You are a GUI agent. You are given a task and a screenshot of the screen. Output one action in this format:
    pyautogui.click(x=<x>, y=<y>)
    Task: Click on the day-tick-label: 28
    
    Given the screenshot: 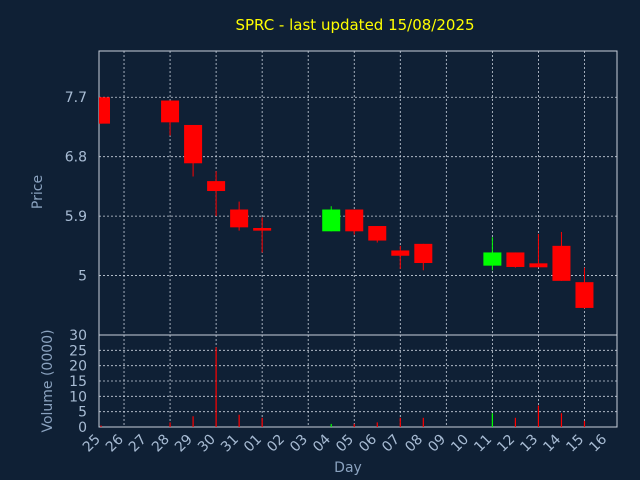 What is the action you would take?
    pyautogui.click(x=161, y=444)
    